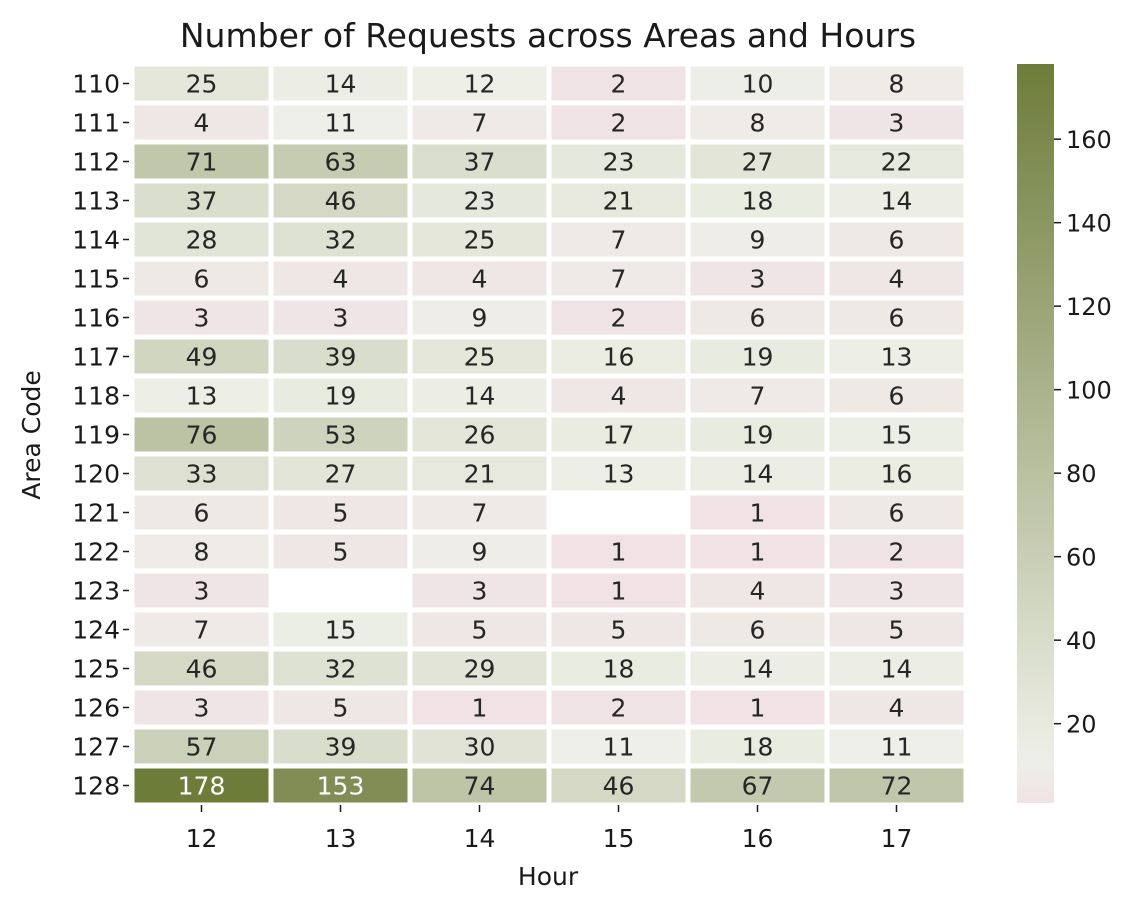  Describe the element at coordinates (96, 435) in the screenshot. I see `y-tick-label: 119` at that location.